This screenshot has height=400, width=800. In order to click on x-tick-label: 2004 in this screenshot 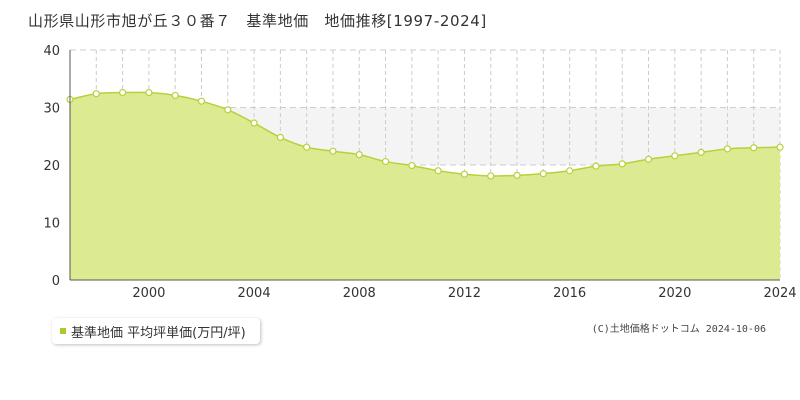, I will do `click(254, 293)`.